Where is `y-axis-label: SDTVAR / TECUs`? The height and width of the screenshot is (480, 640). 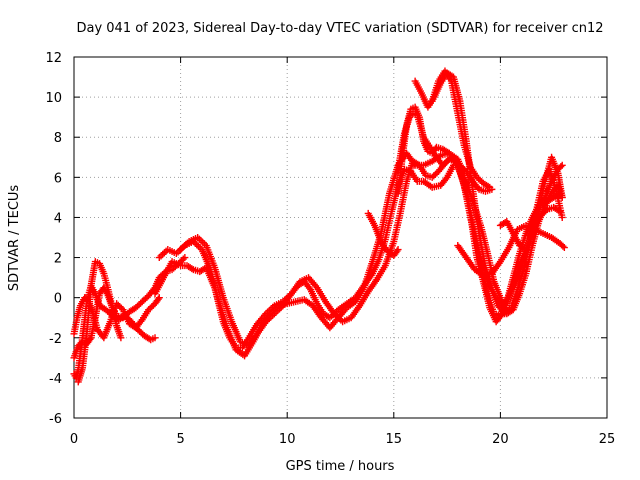
y-axis-label: SDTVAR / TECUs is located at coordinates (14, 238).